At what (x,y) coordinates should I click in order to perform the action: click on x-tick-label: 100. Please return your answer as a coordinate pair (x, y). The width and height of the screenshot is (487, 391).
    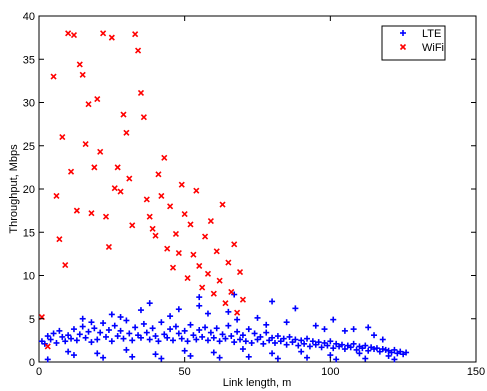
    Looking at the image, I should click on (330, 372).